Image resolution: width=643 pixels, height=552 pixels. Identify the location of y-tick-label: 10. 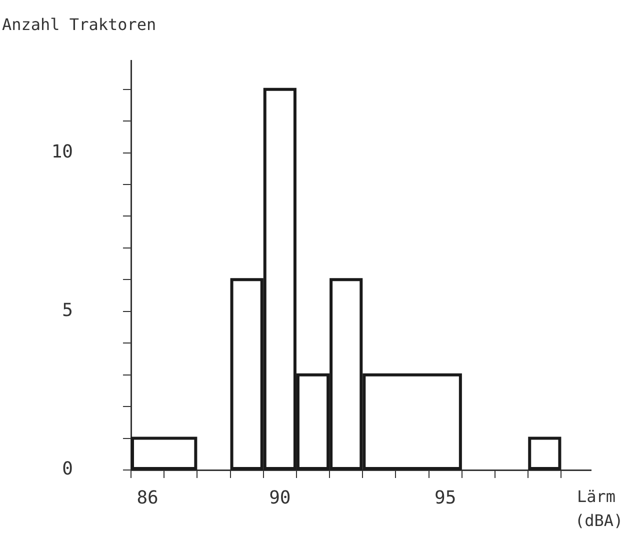
(62, 151).